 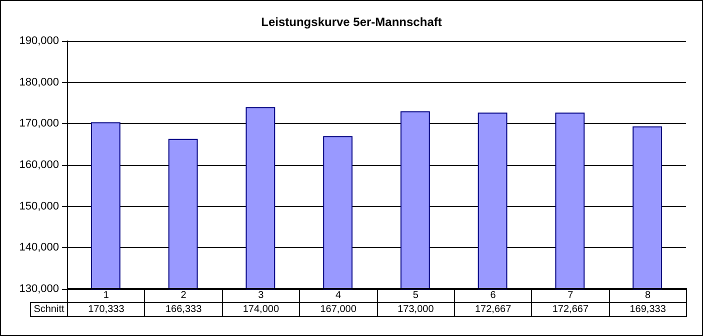 What do you see at coordinates (493, 295) in the screenshot?
I see `x-tick-label: 6` at bounding box center [493, 295].